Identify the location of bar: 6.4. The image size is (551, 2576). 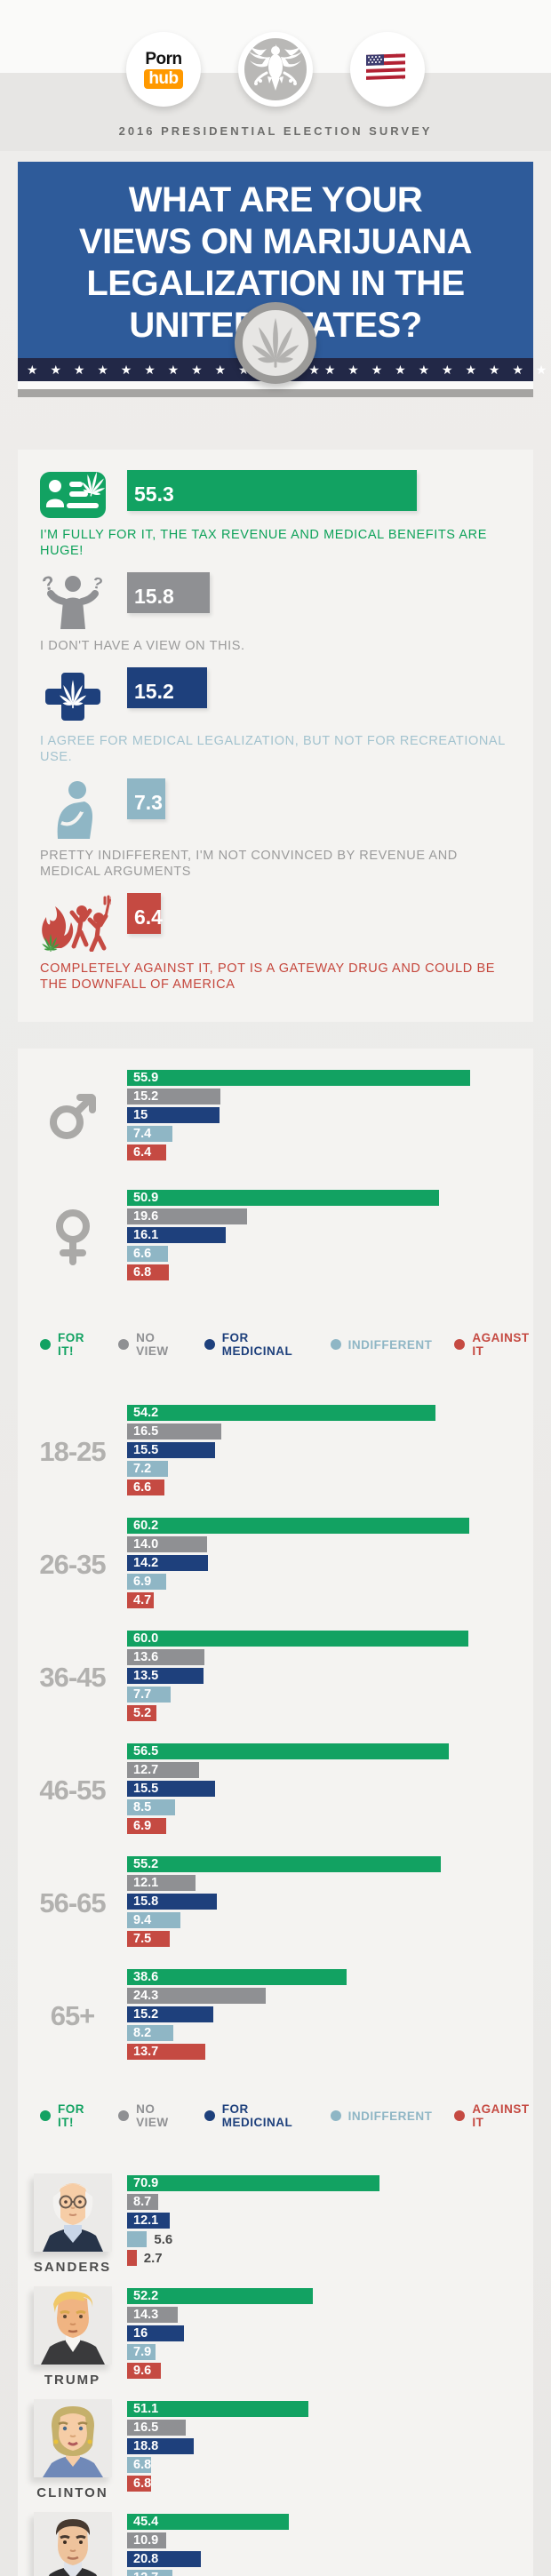
(145, 913).